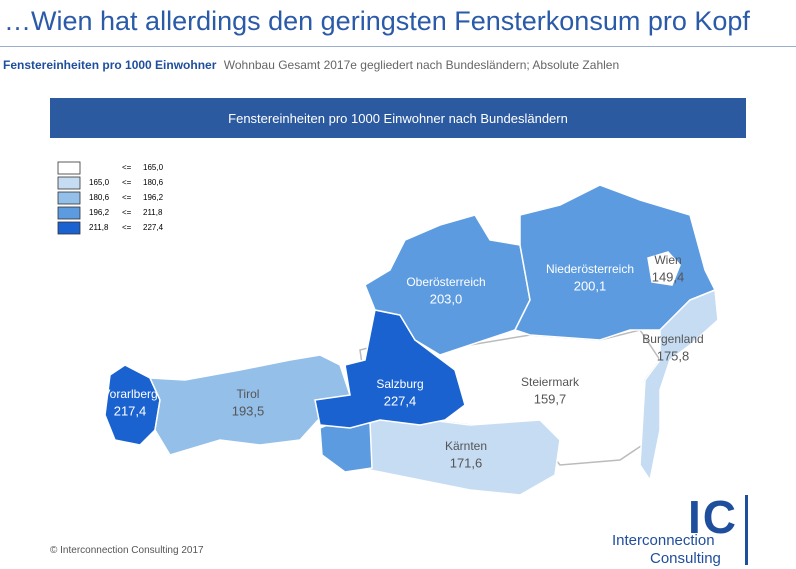 The width and height of the screenshot is (796, 569). Describe the element at coordinates (673, 355) in the screenshot. I see `region-value: 175,8` at that location.